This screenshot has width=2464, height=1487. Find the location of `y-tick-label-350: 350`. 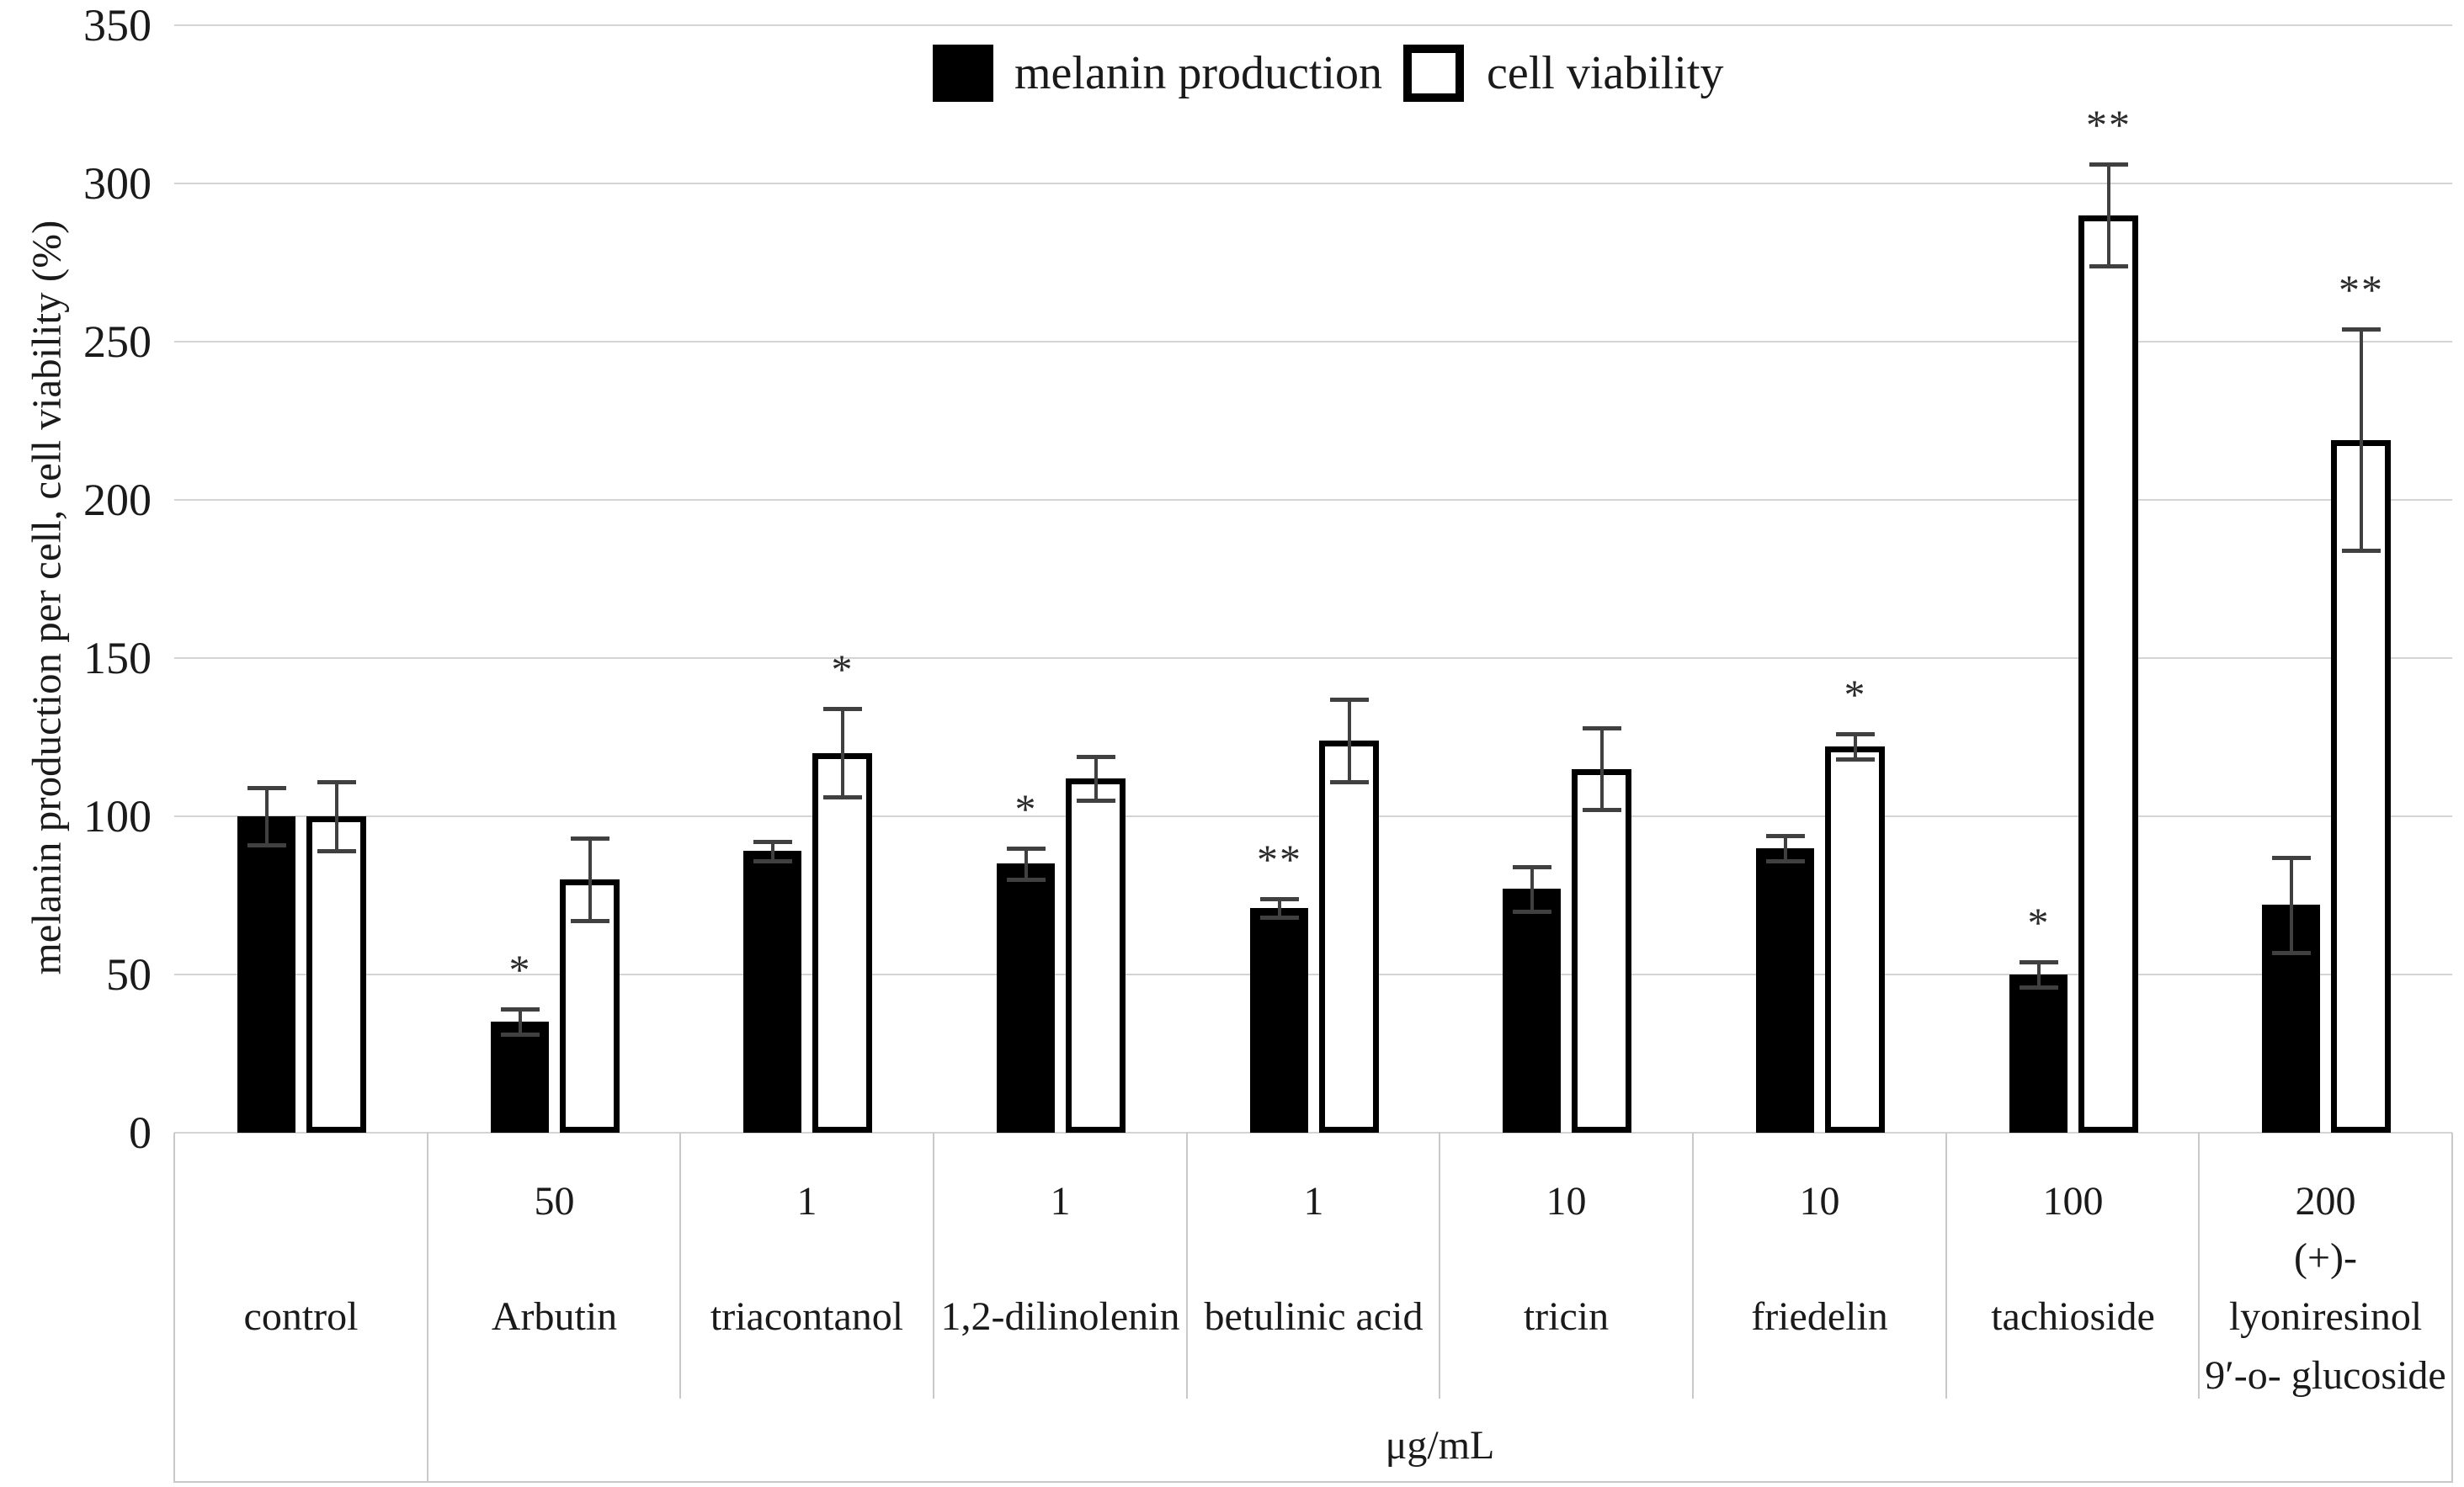

y-tick-label-350: 350 is located at coordinates (117, 25).